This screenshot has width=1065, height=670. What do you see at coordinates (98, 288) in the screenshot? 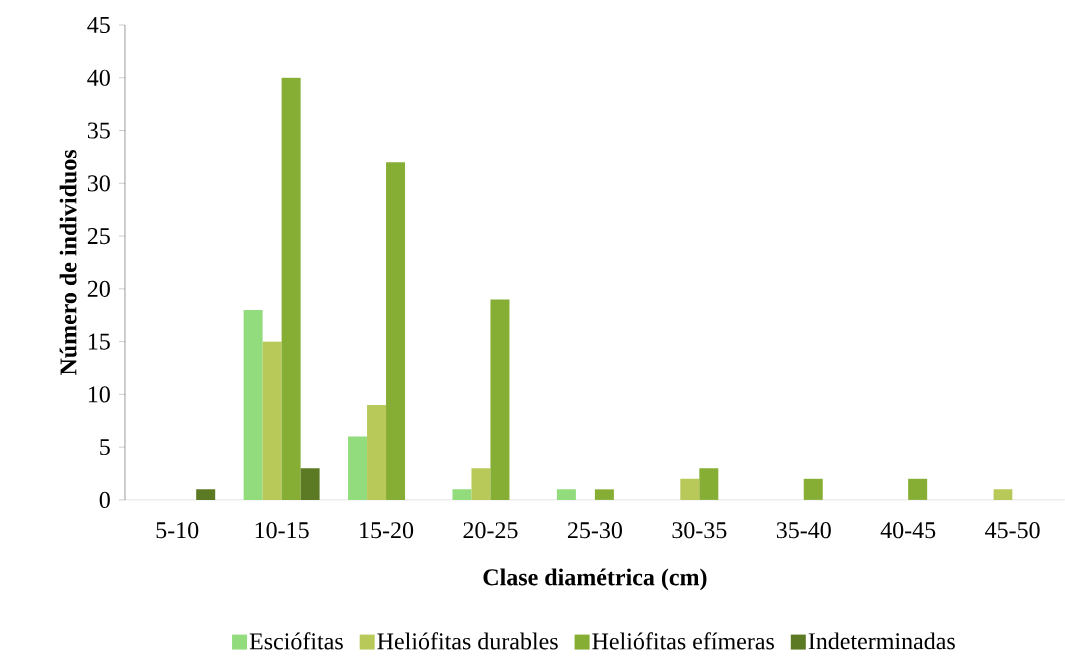
I see `y-tick-label: 20` at bounding box center [98, 288].